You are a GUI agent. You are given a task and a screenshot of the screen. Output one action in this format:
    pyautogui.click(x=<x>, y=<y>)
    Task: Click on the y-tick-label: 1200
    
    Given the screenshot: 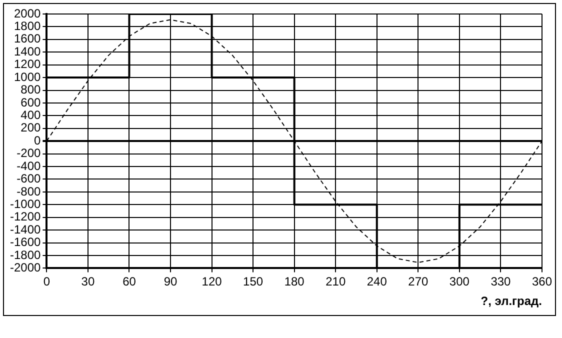 What is the action you would take?
    pyautogui.click(x=28, y=64)
    